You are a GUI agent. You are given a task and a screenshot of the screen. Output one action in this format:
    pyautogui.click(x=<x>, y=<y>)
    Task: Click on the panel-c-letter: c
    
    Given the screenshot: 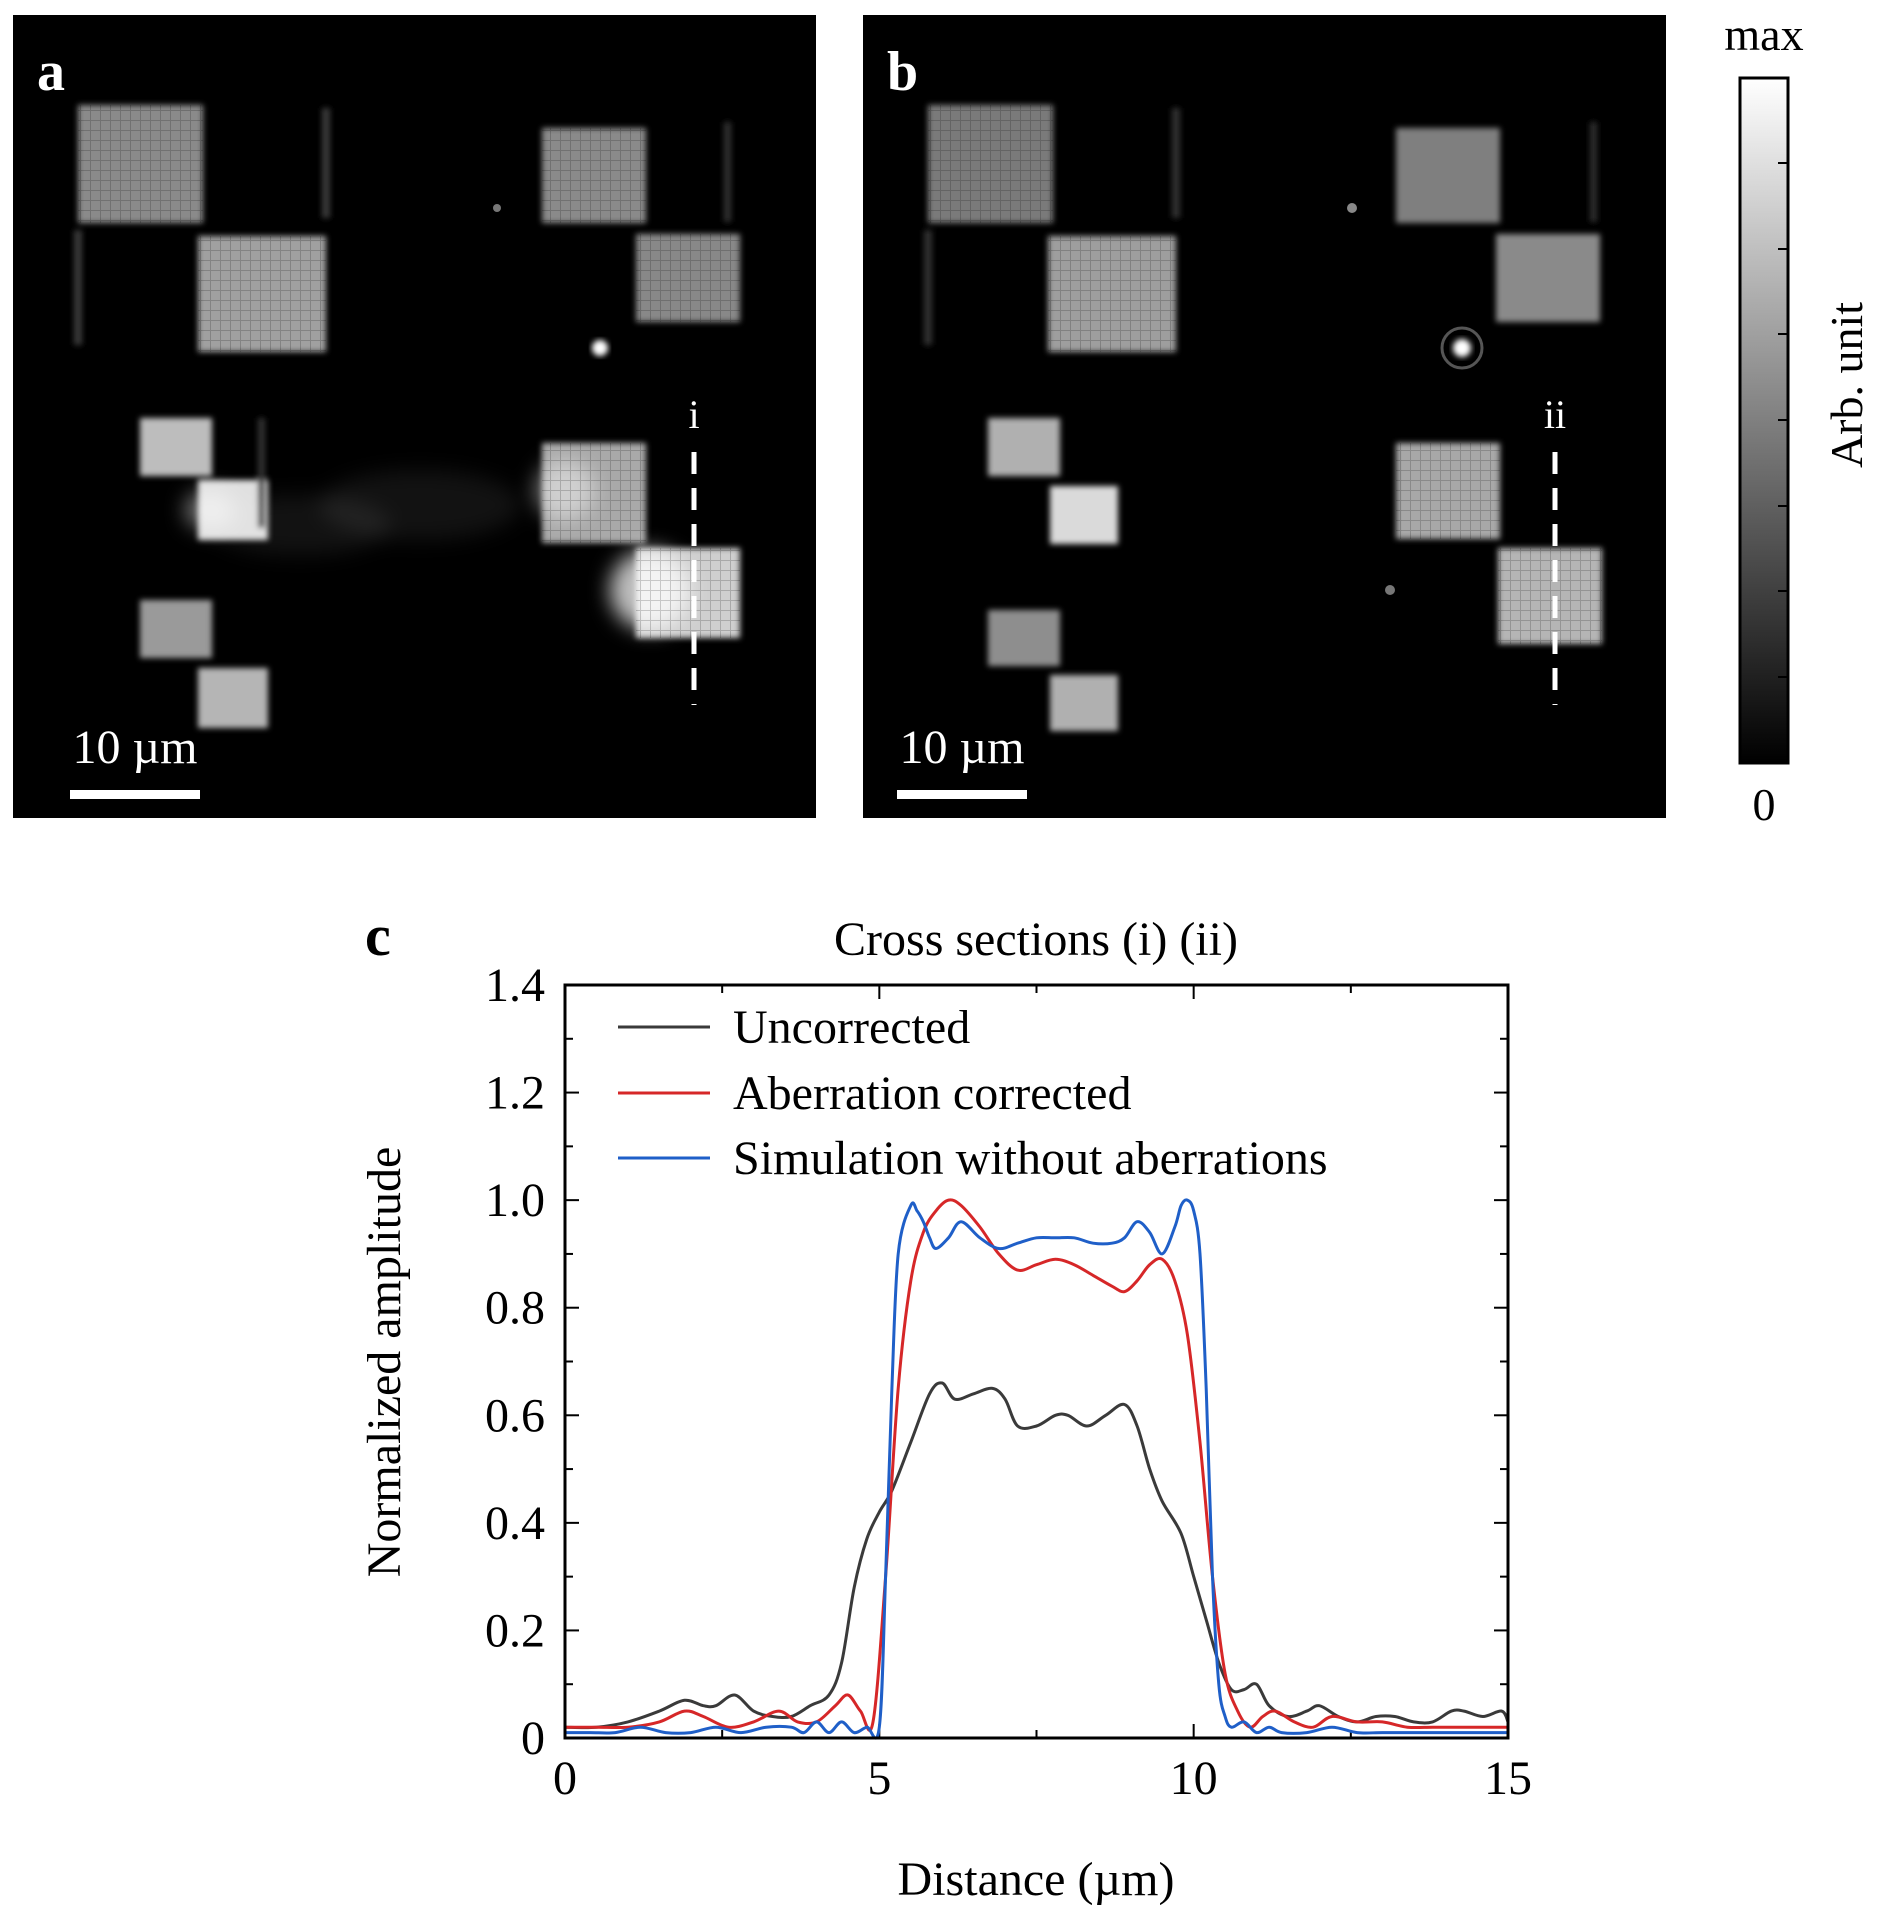 What is the action you would take?
    pyautogui.click(x=378, y=935)
    